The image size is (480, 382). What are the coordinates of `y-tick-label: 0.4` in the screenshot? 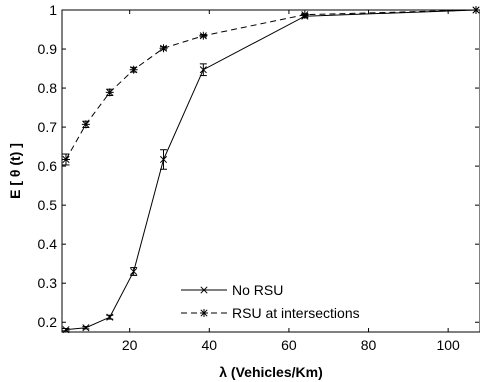 It's located at (48, 244).